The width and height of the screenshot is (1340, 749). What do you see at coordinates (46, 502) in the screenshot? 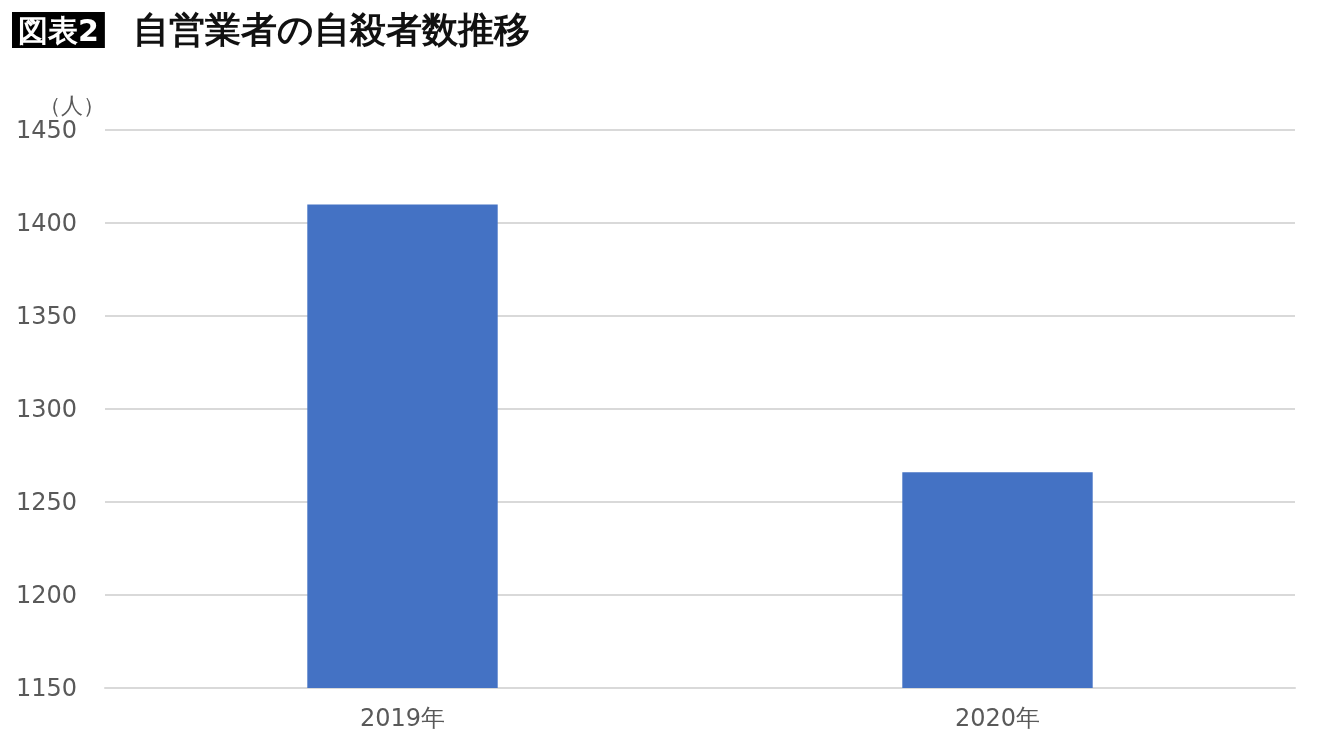
I see `y-tick-label: 1250` at bounding box center [46, 502].